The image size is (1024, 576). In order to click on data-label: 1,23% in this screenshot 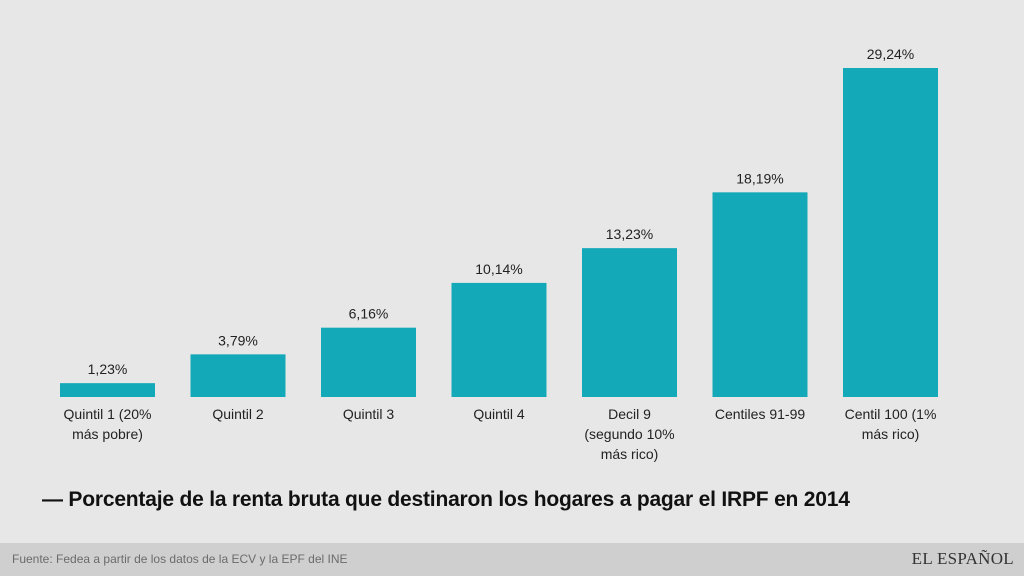, I will do `click(108, 369)`.